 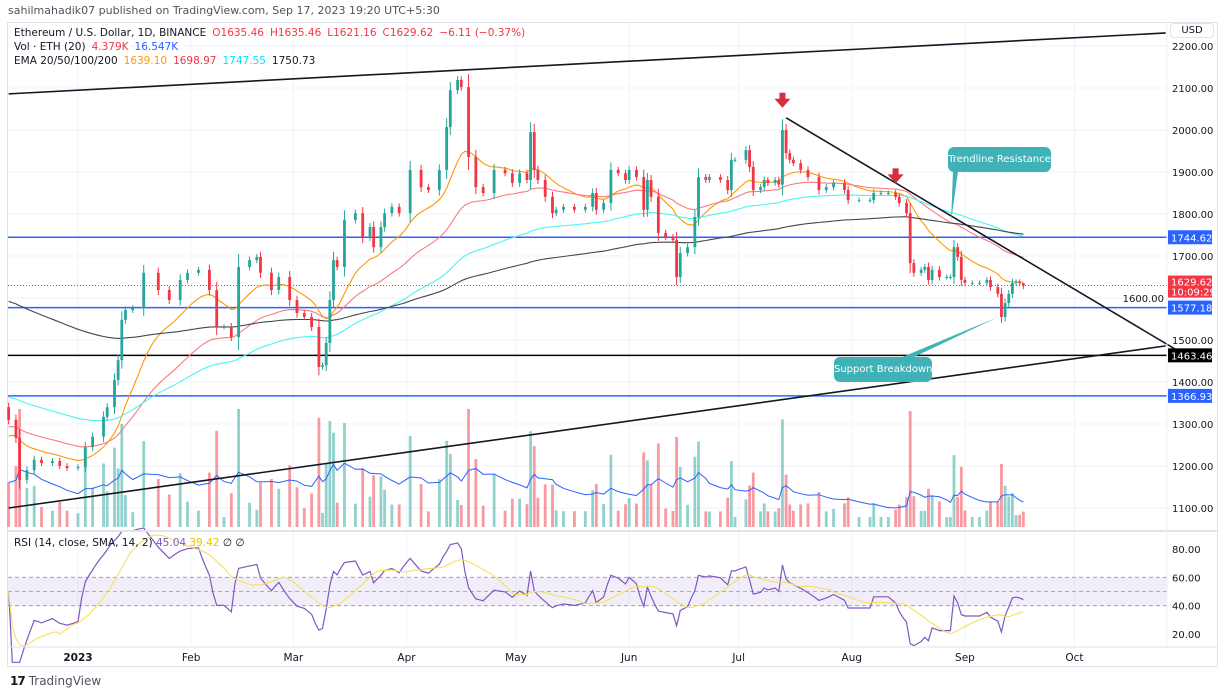 What do you see at coordinates (999, 159) in the screenshot?
I see `callout-trendline-resistance: Trendline Resistance` at bounding box center [999, 159].